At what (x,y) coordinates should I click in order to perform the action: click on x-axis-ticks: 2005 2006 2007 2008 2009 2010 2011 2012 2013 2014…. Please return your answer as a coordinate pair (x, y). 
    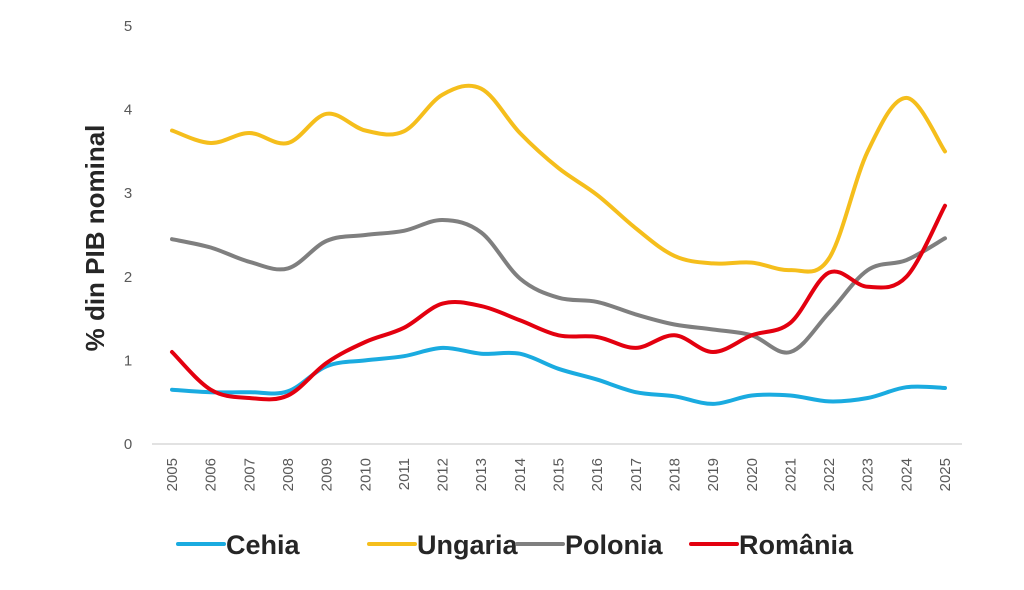
    Looking at the image, I should click on (559, 474).